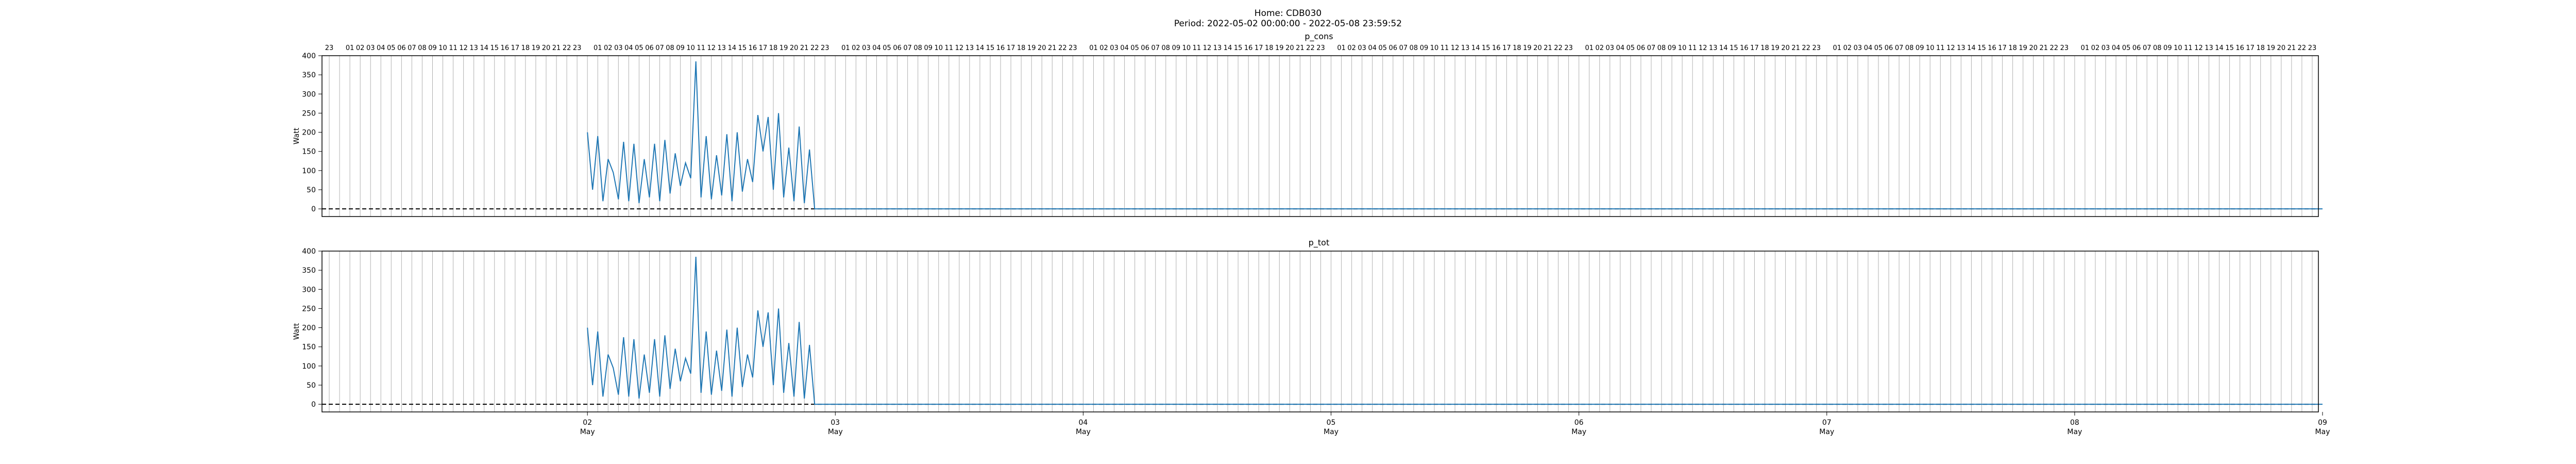  I want to click on top-chart-title: p_cons, so click(1318, 36).